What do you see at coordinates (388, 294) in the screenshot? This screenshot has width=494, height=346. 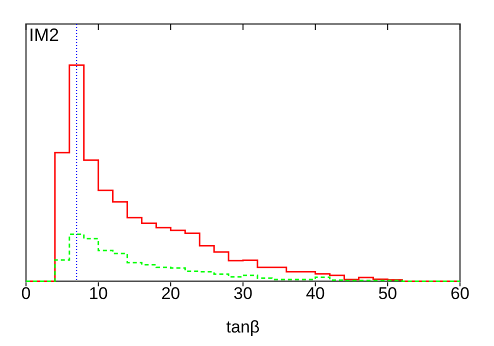 I see `x-tick-label: 50` at bounding box center [388, 294].